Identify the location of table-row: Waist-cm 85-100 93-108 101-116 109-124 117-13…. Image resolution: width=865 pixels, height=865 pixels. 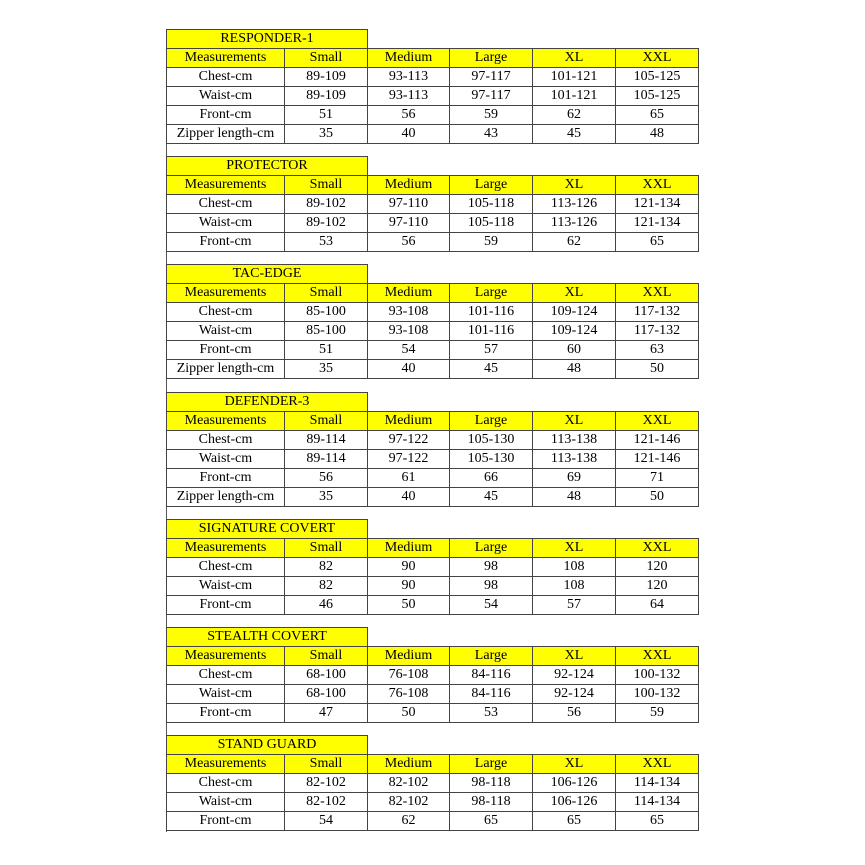
(432, 331).